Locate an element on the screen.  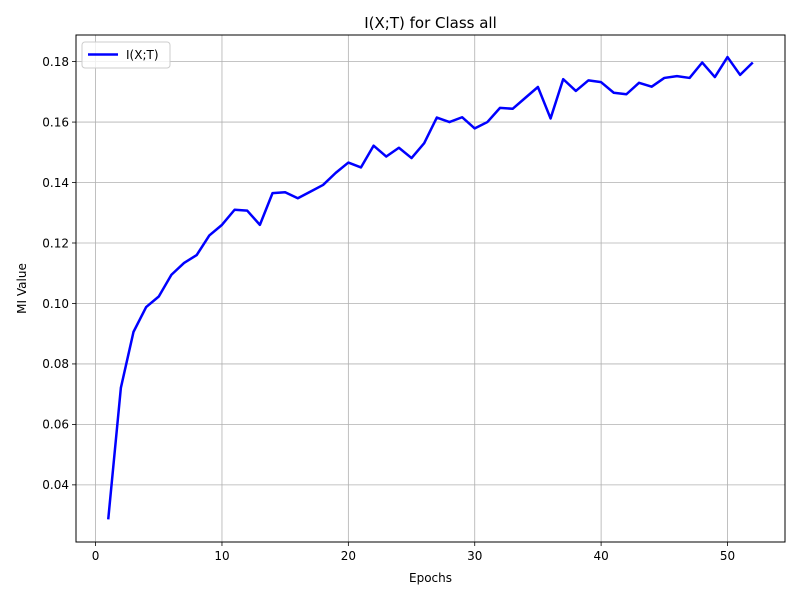
y-tick-label: 0.04 is located at coordinates (55, 485).